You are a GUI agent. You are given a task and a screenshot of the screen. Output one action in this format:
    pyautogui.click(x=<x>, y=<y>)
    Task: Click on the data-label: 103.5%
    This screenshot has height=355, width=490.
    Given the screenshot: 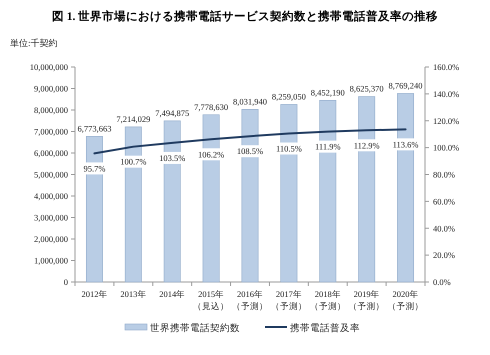 What is the action you would take?
    pyautogui.click(x=172, y=157)
    